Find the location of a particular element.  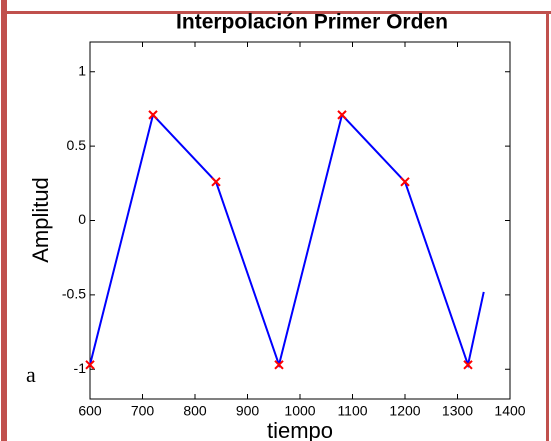

top-border is located at coordinates (279, 12).